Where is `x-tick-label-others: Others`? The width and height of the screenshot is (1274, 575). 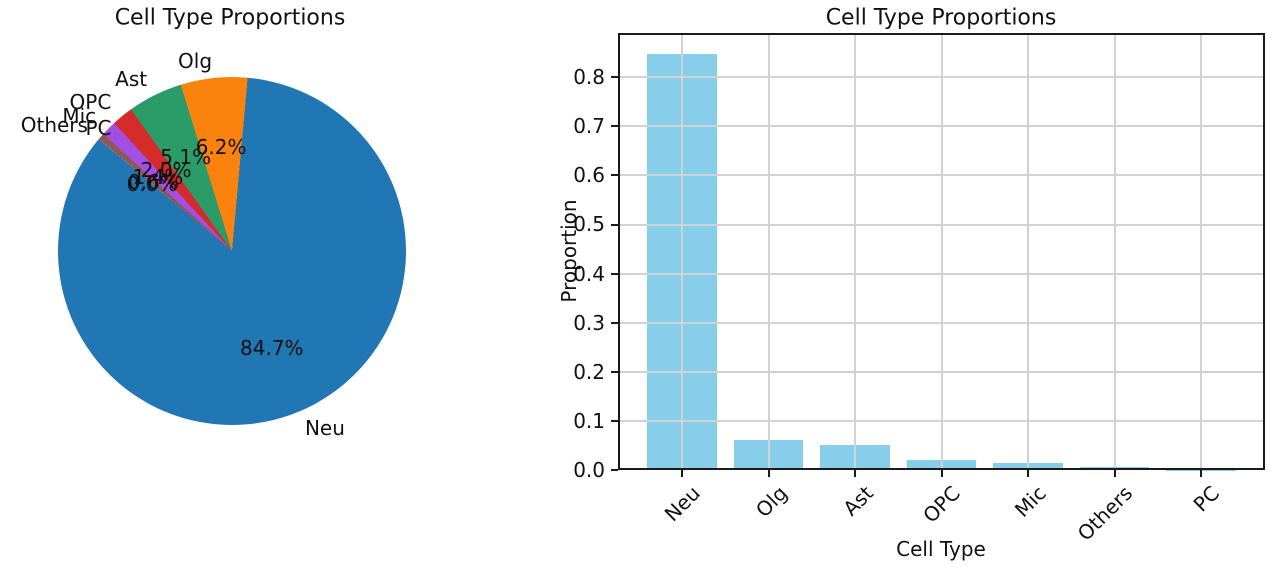 x-tick-label-others: Others is located at coordinates (1105, 513).